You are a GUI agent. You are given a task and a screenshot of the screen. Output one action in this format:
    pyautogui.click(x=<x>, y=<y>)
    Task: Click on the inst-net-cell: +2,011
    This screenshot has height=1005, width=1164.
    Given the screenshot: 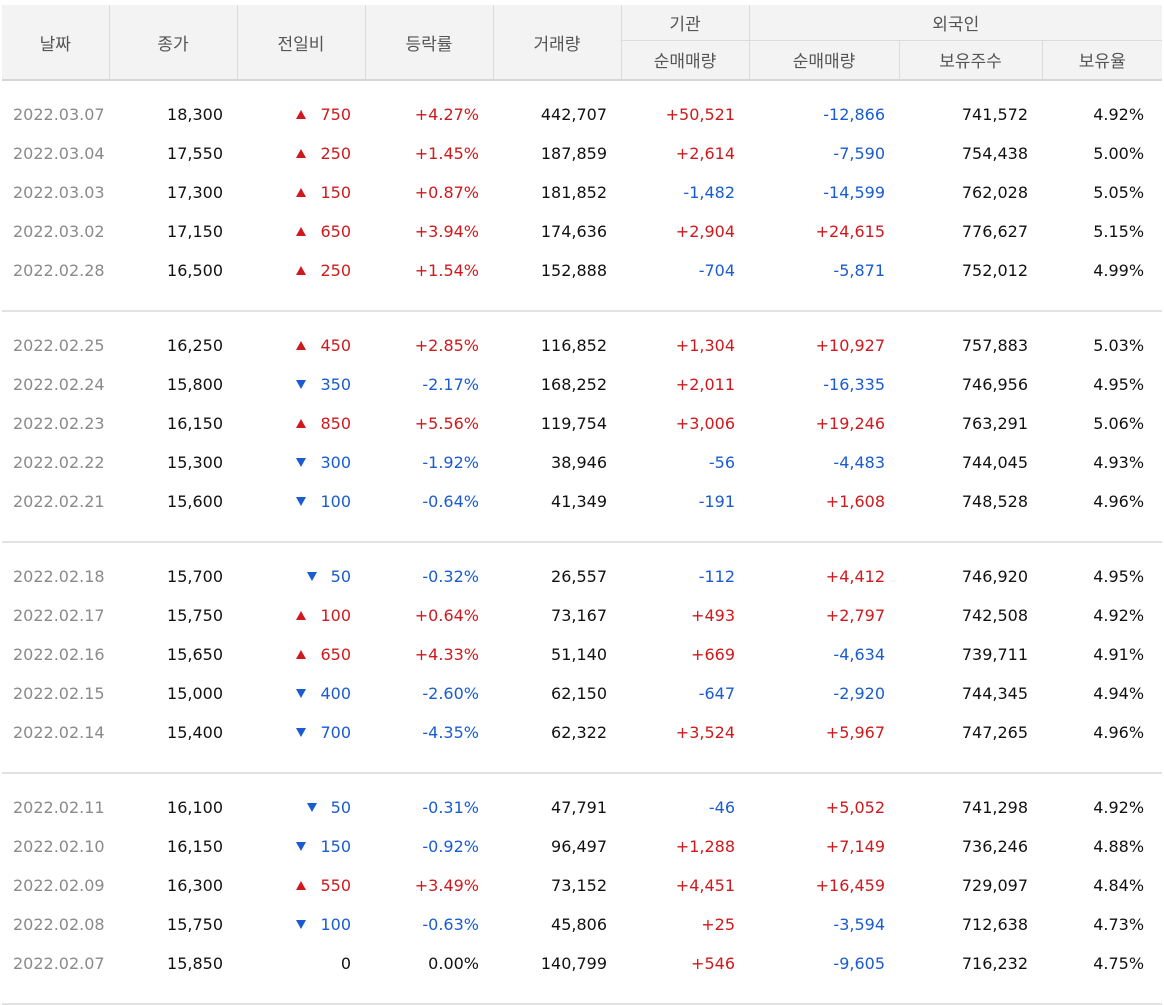 What is the action you would take?
    pyautogui.click(x=705, y=384)
    